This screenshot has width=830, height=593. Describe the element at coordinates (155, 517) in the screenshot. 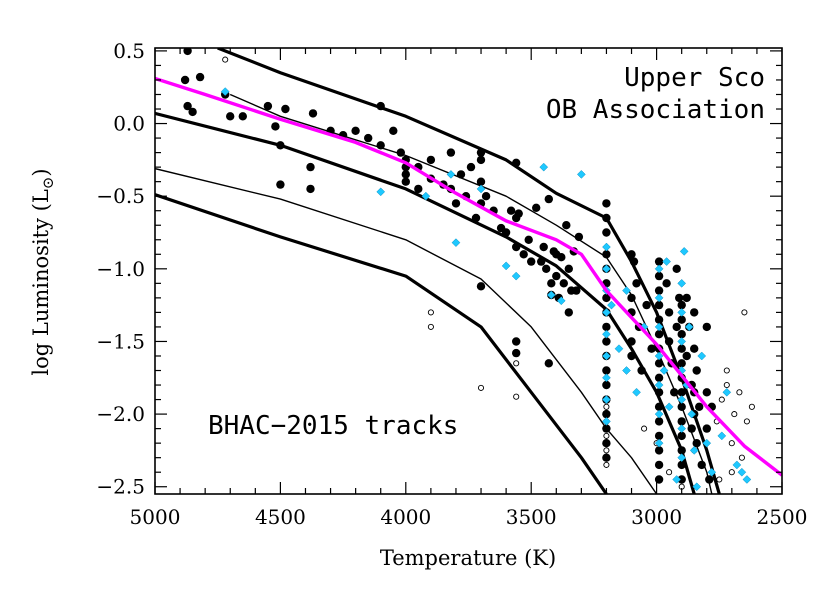

I see `x-tick-label: 5000` at that location.